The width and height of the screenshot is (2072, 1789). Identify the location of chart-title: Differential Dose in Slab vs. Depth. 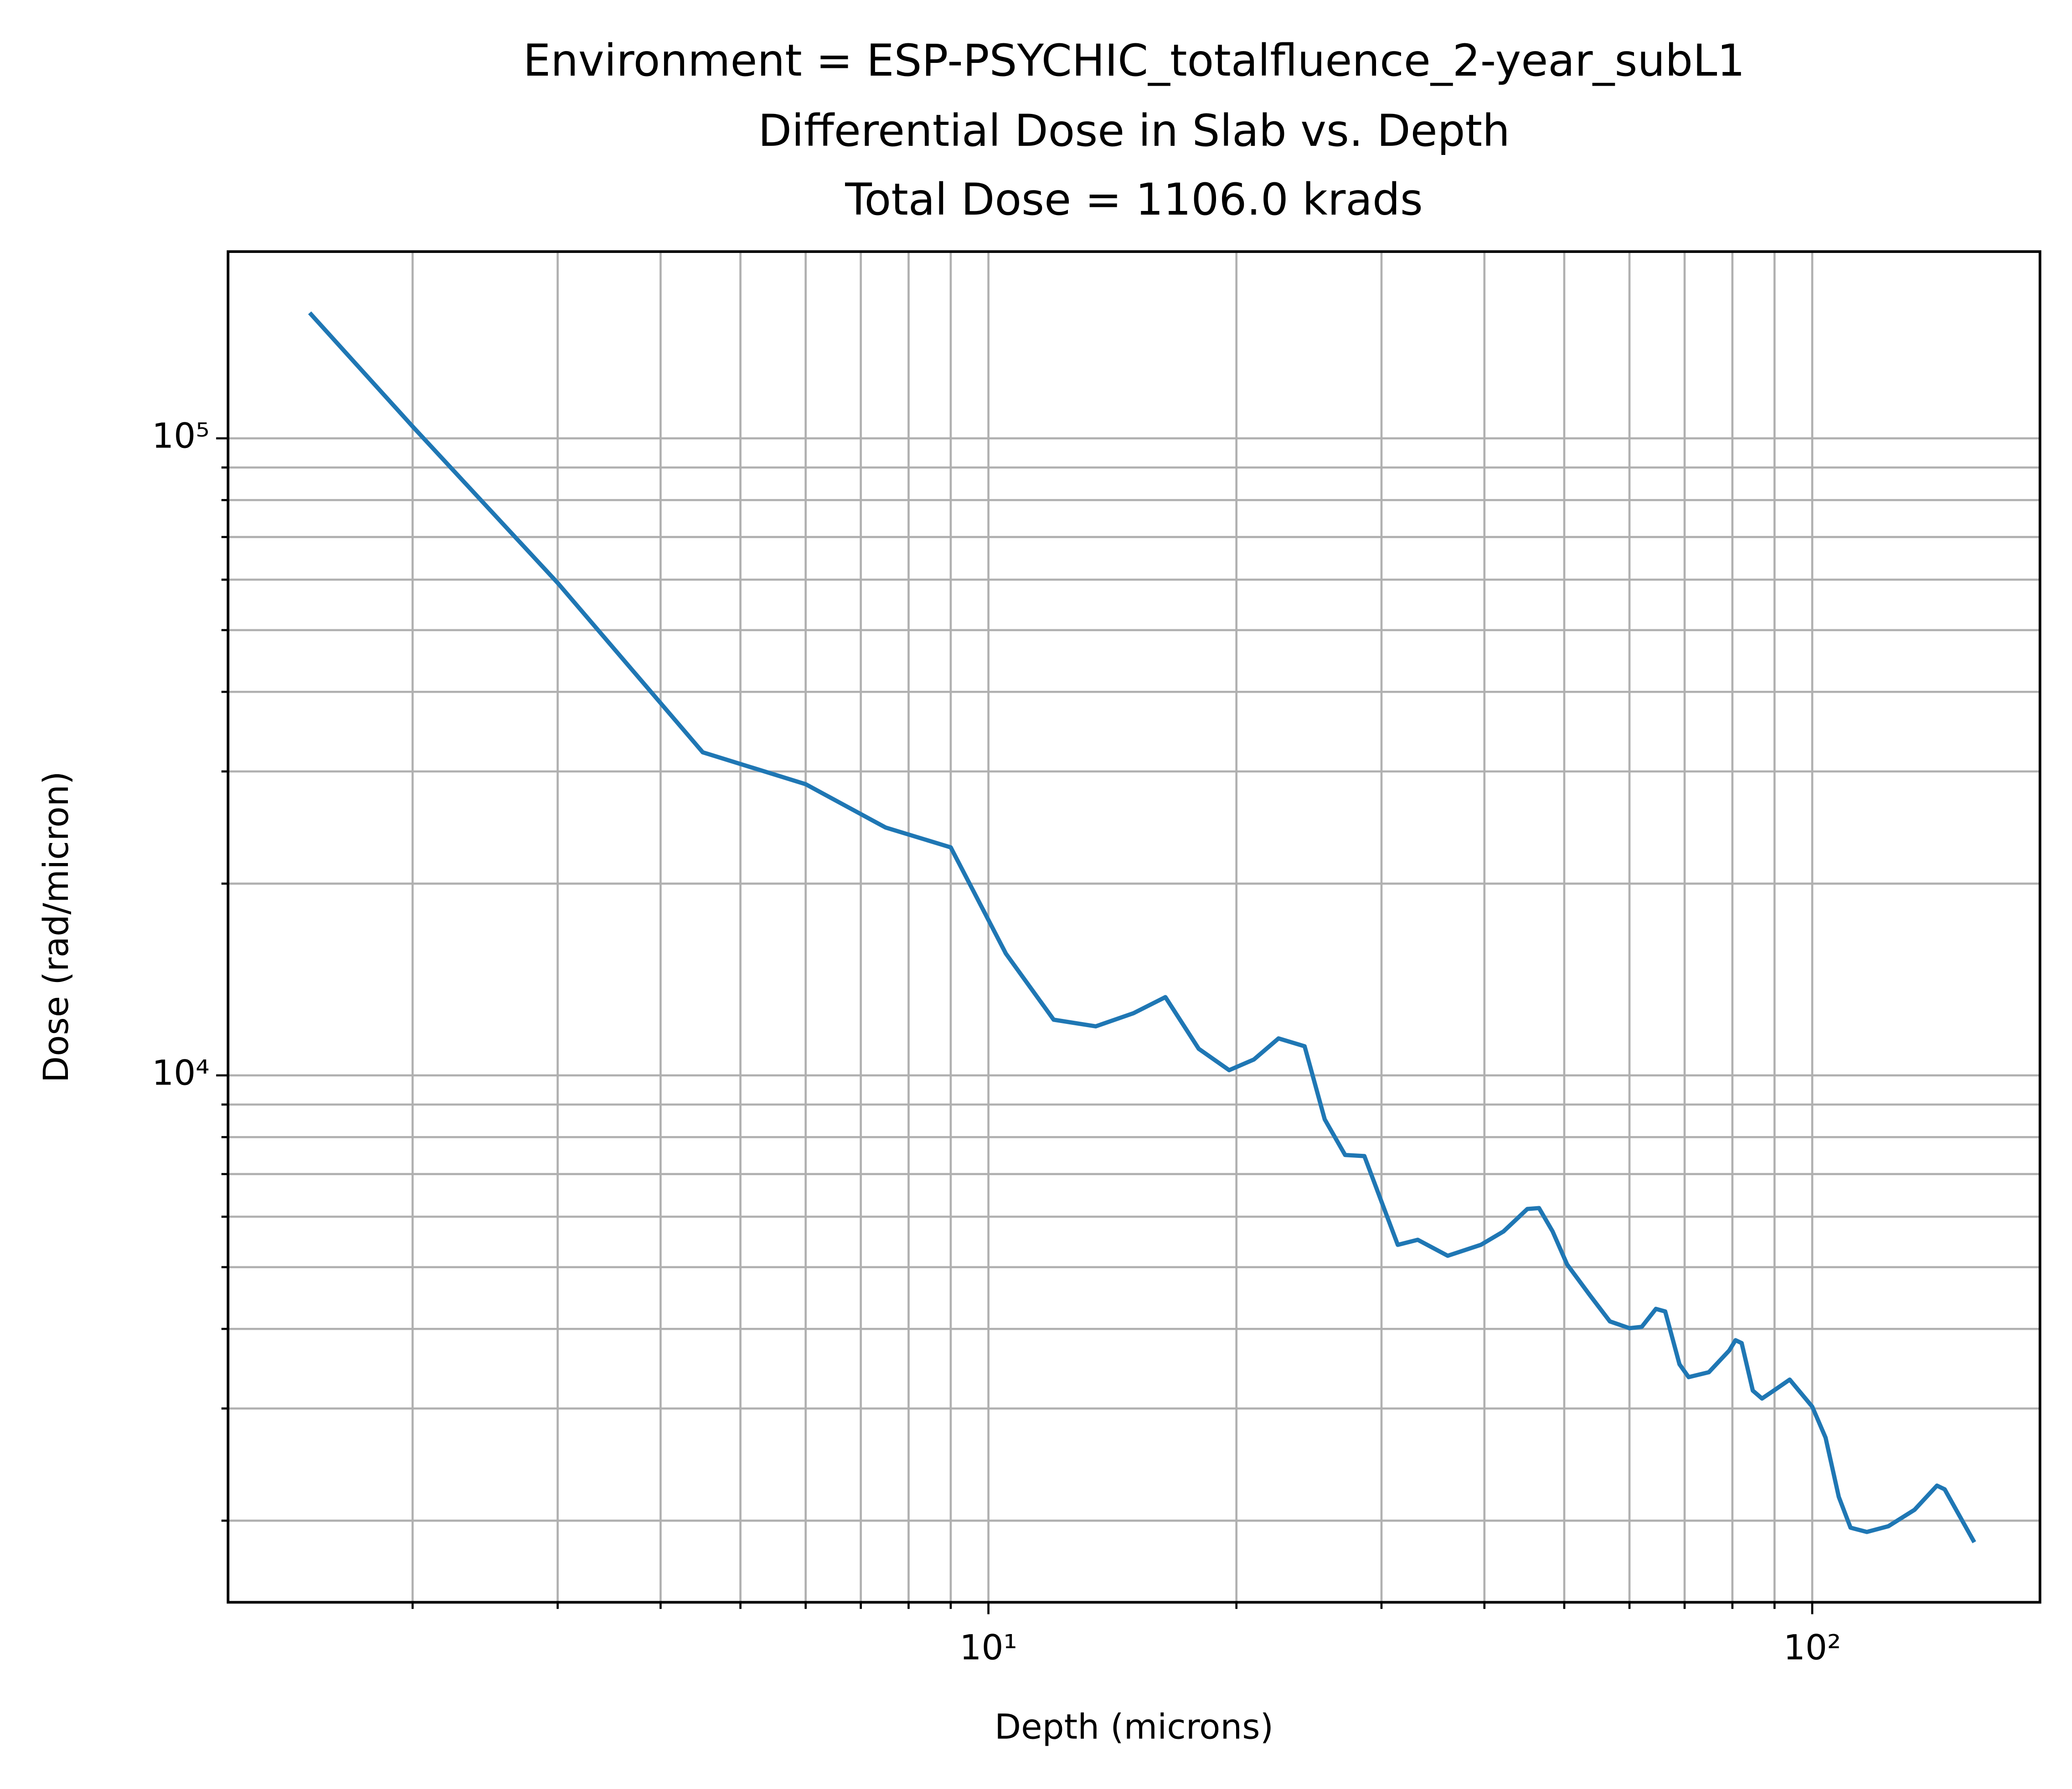
(1134, 130).